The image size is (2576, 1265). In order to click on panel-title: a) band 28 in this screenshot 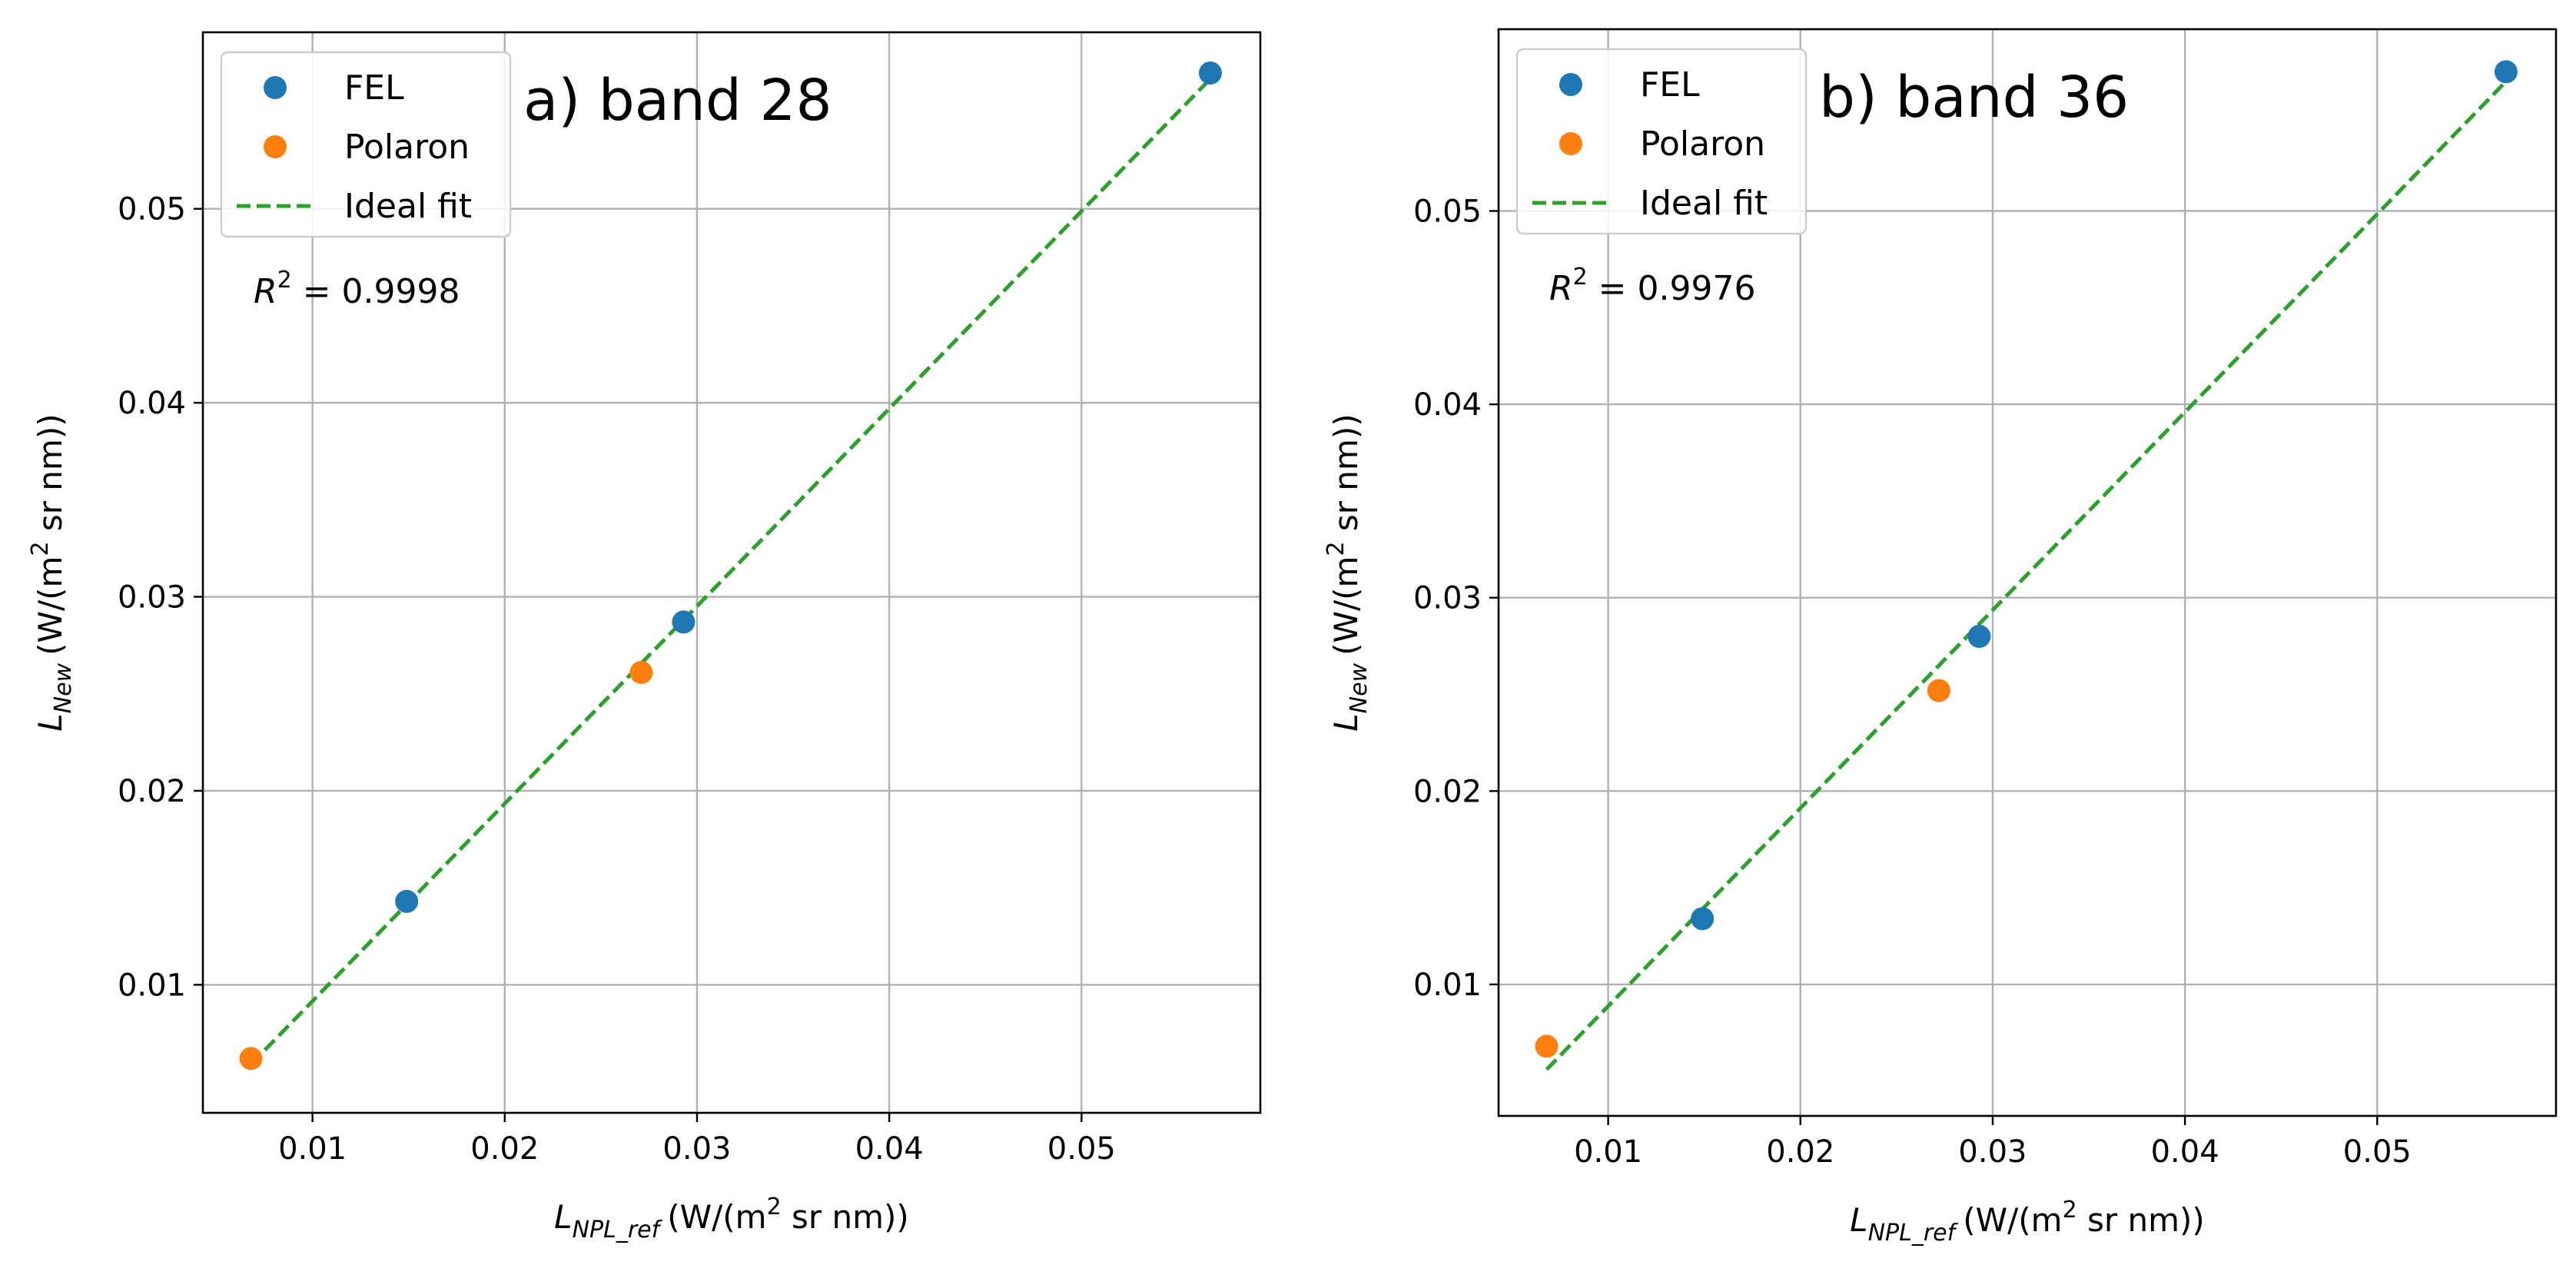, I will do `click(677, 101)`.